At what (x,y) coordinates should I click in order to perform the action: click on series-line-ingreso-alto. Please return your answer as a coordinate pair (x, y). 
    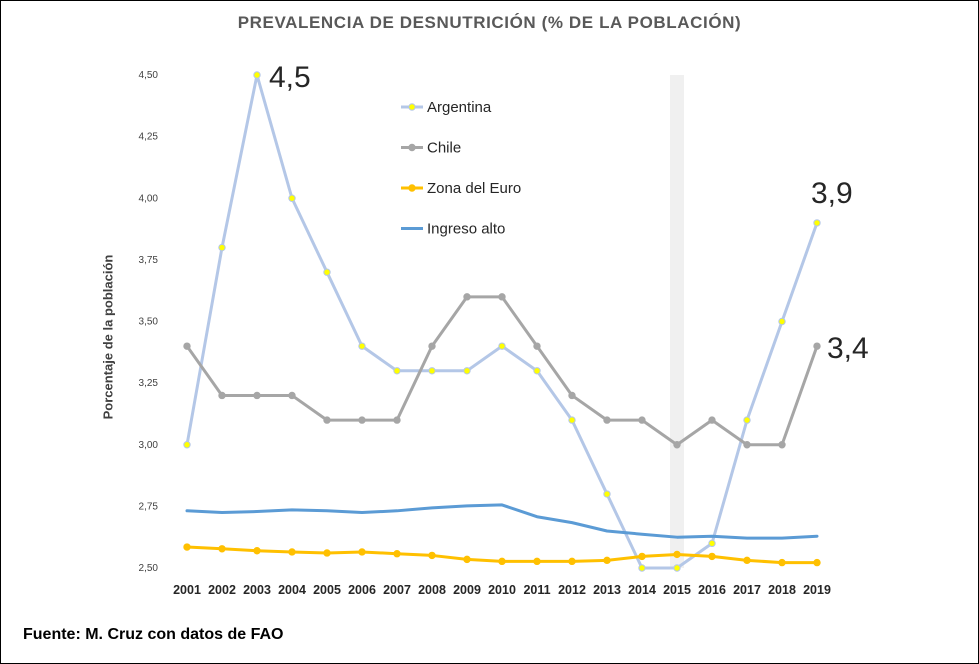
    Looking at the image, I should click on (502, 521).